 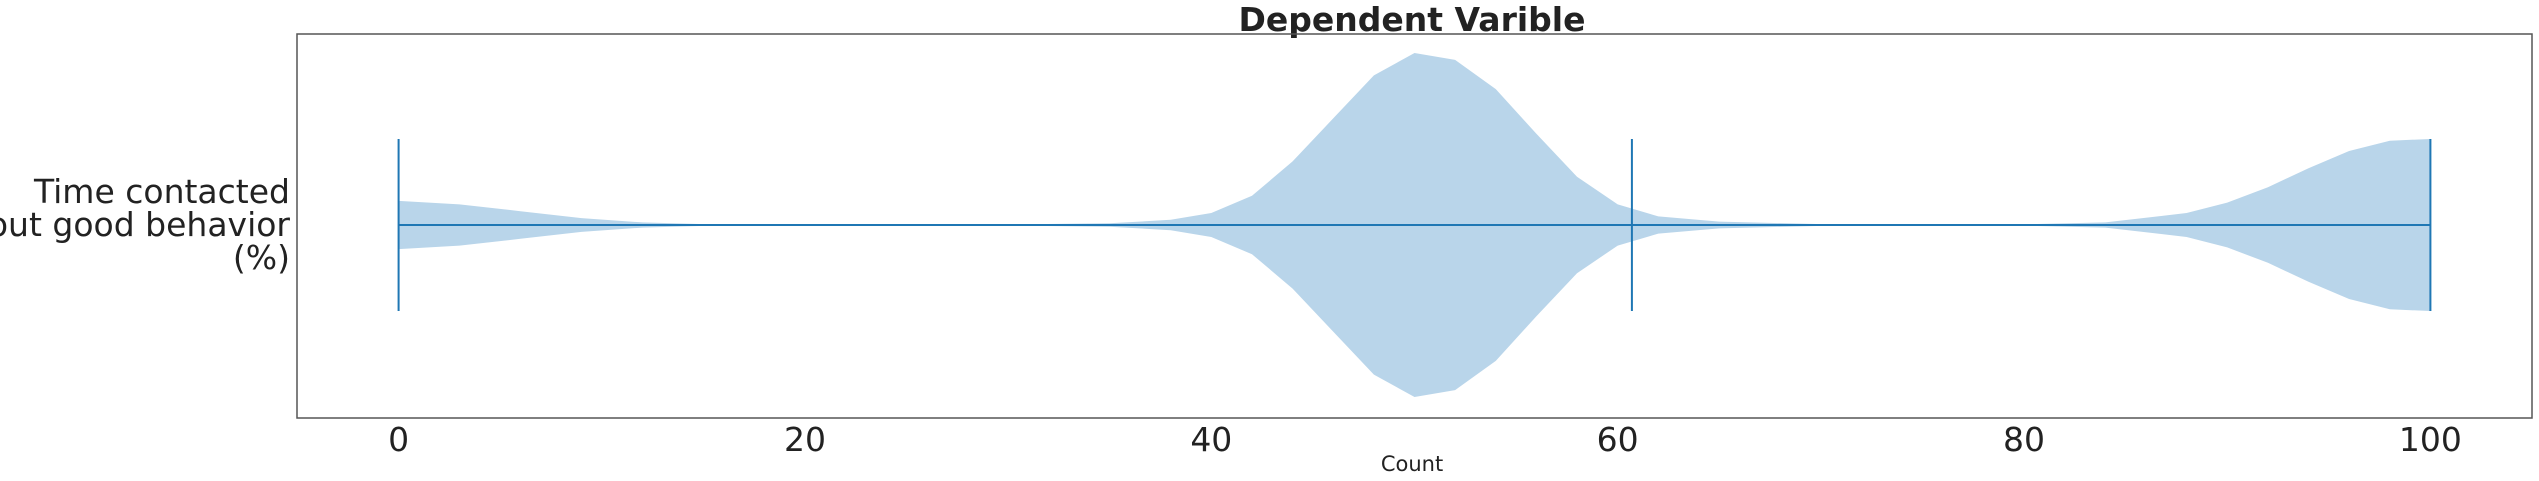 What do you see at coordinates (1412, 464) in the screenshot?
I see `x-axis-label: Count` at bounding box center [1412, 464].